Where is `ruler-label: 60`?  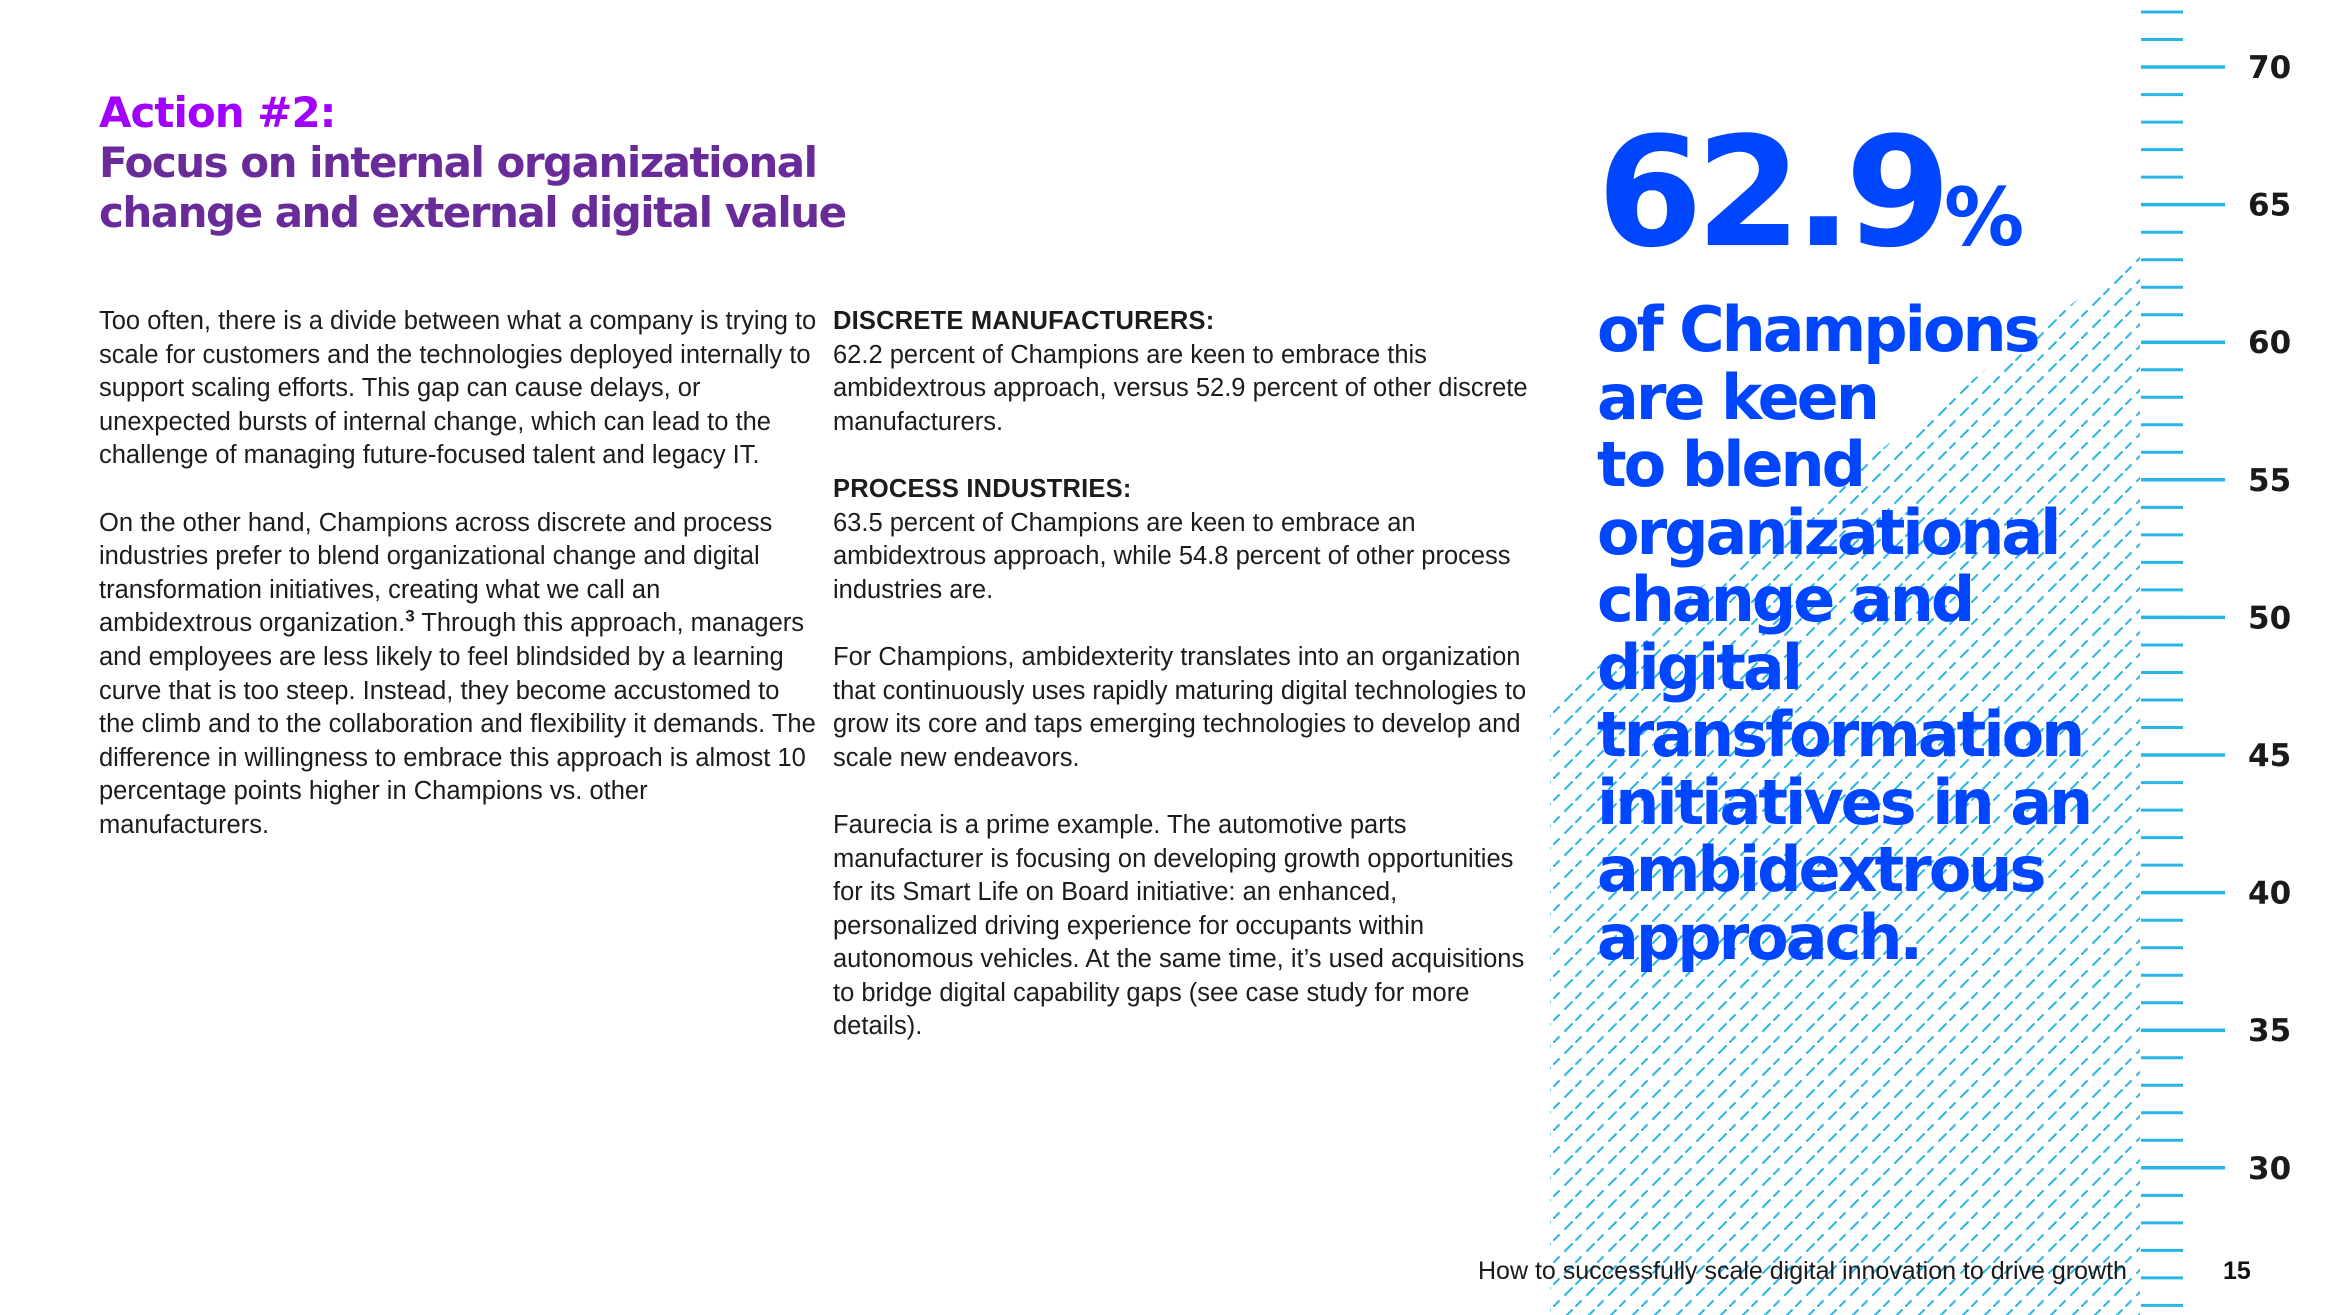 ruler-label: 60 is located at coordinates (2269, 343).